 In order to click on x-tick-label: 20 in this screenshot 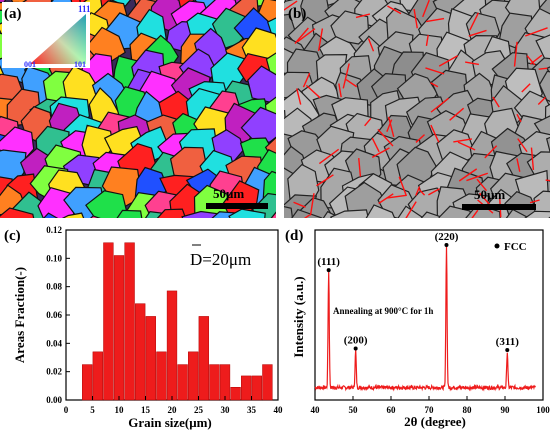, I will do `click(173, 410)`.